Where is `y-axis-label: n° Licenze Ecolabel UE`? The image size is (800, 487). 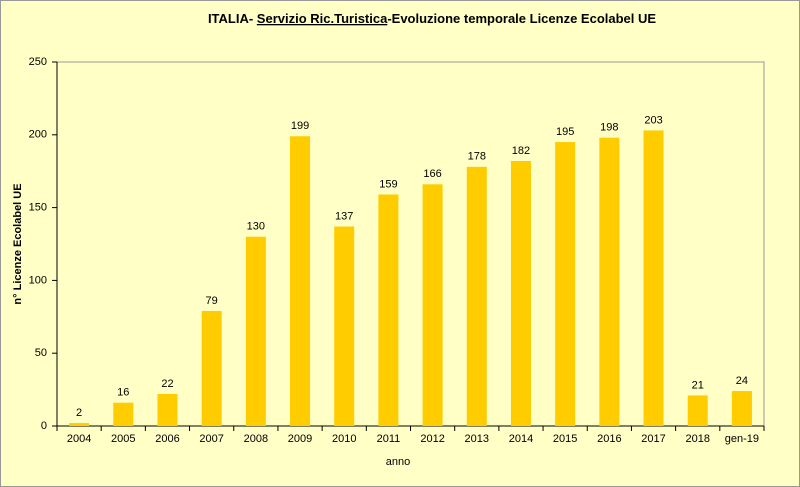
y-axis-label: n° Licenze Ecolabel UE is located at coordinates (18, 243).